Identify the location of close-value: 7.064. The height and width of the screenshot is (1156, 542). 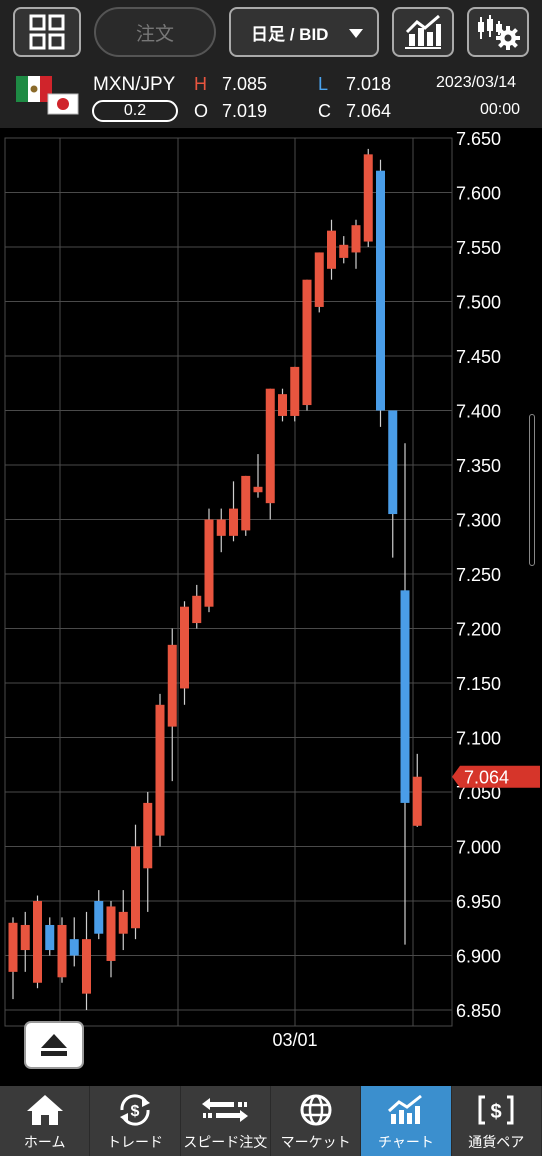
(369, 111).